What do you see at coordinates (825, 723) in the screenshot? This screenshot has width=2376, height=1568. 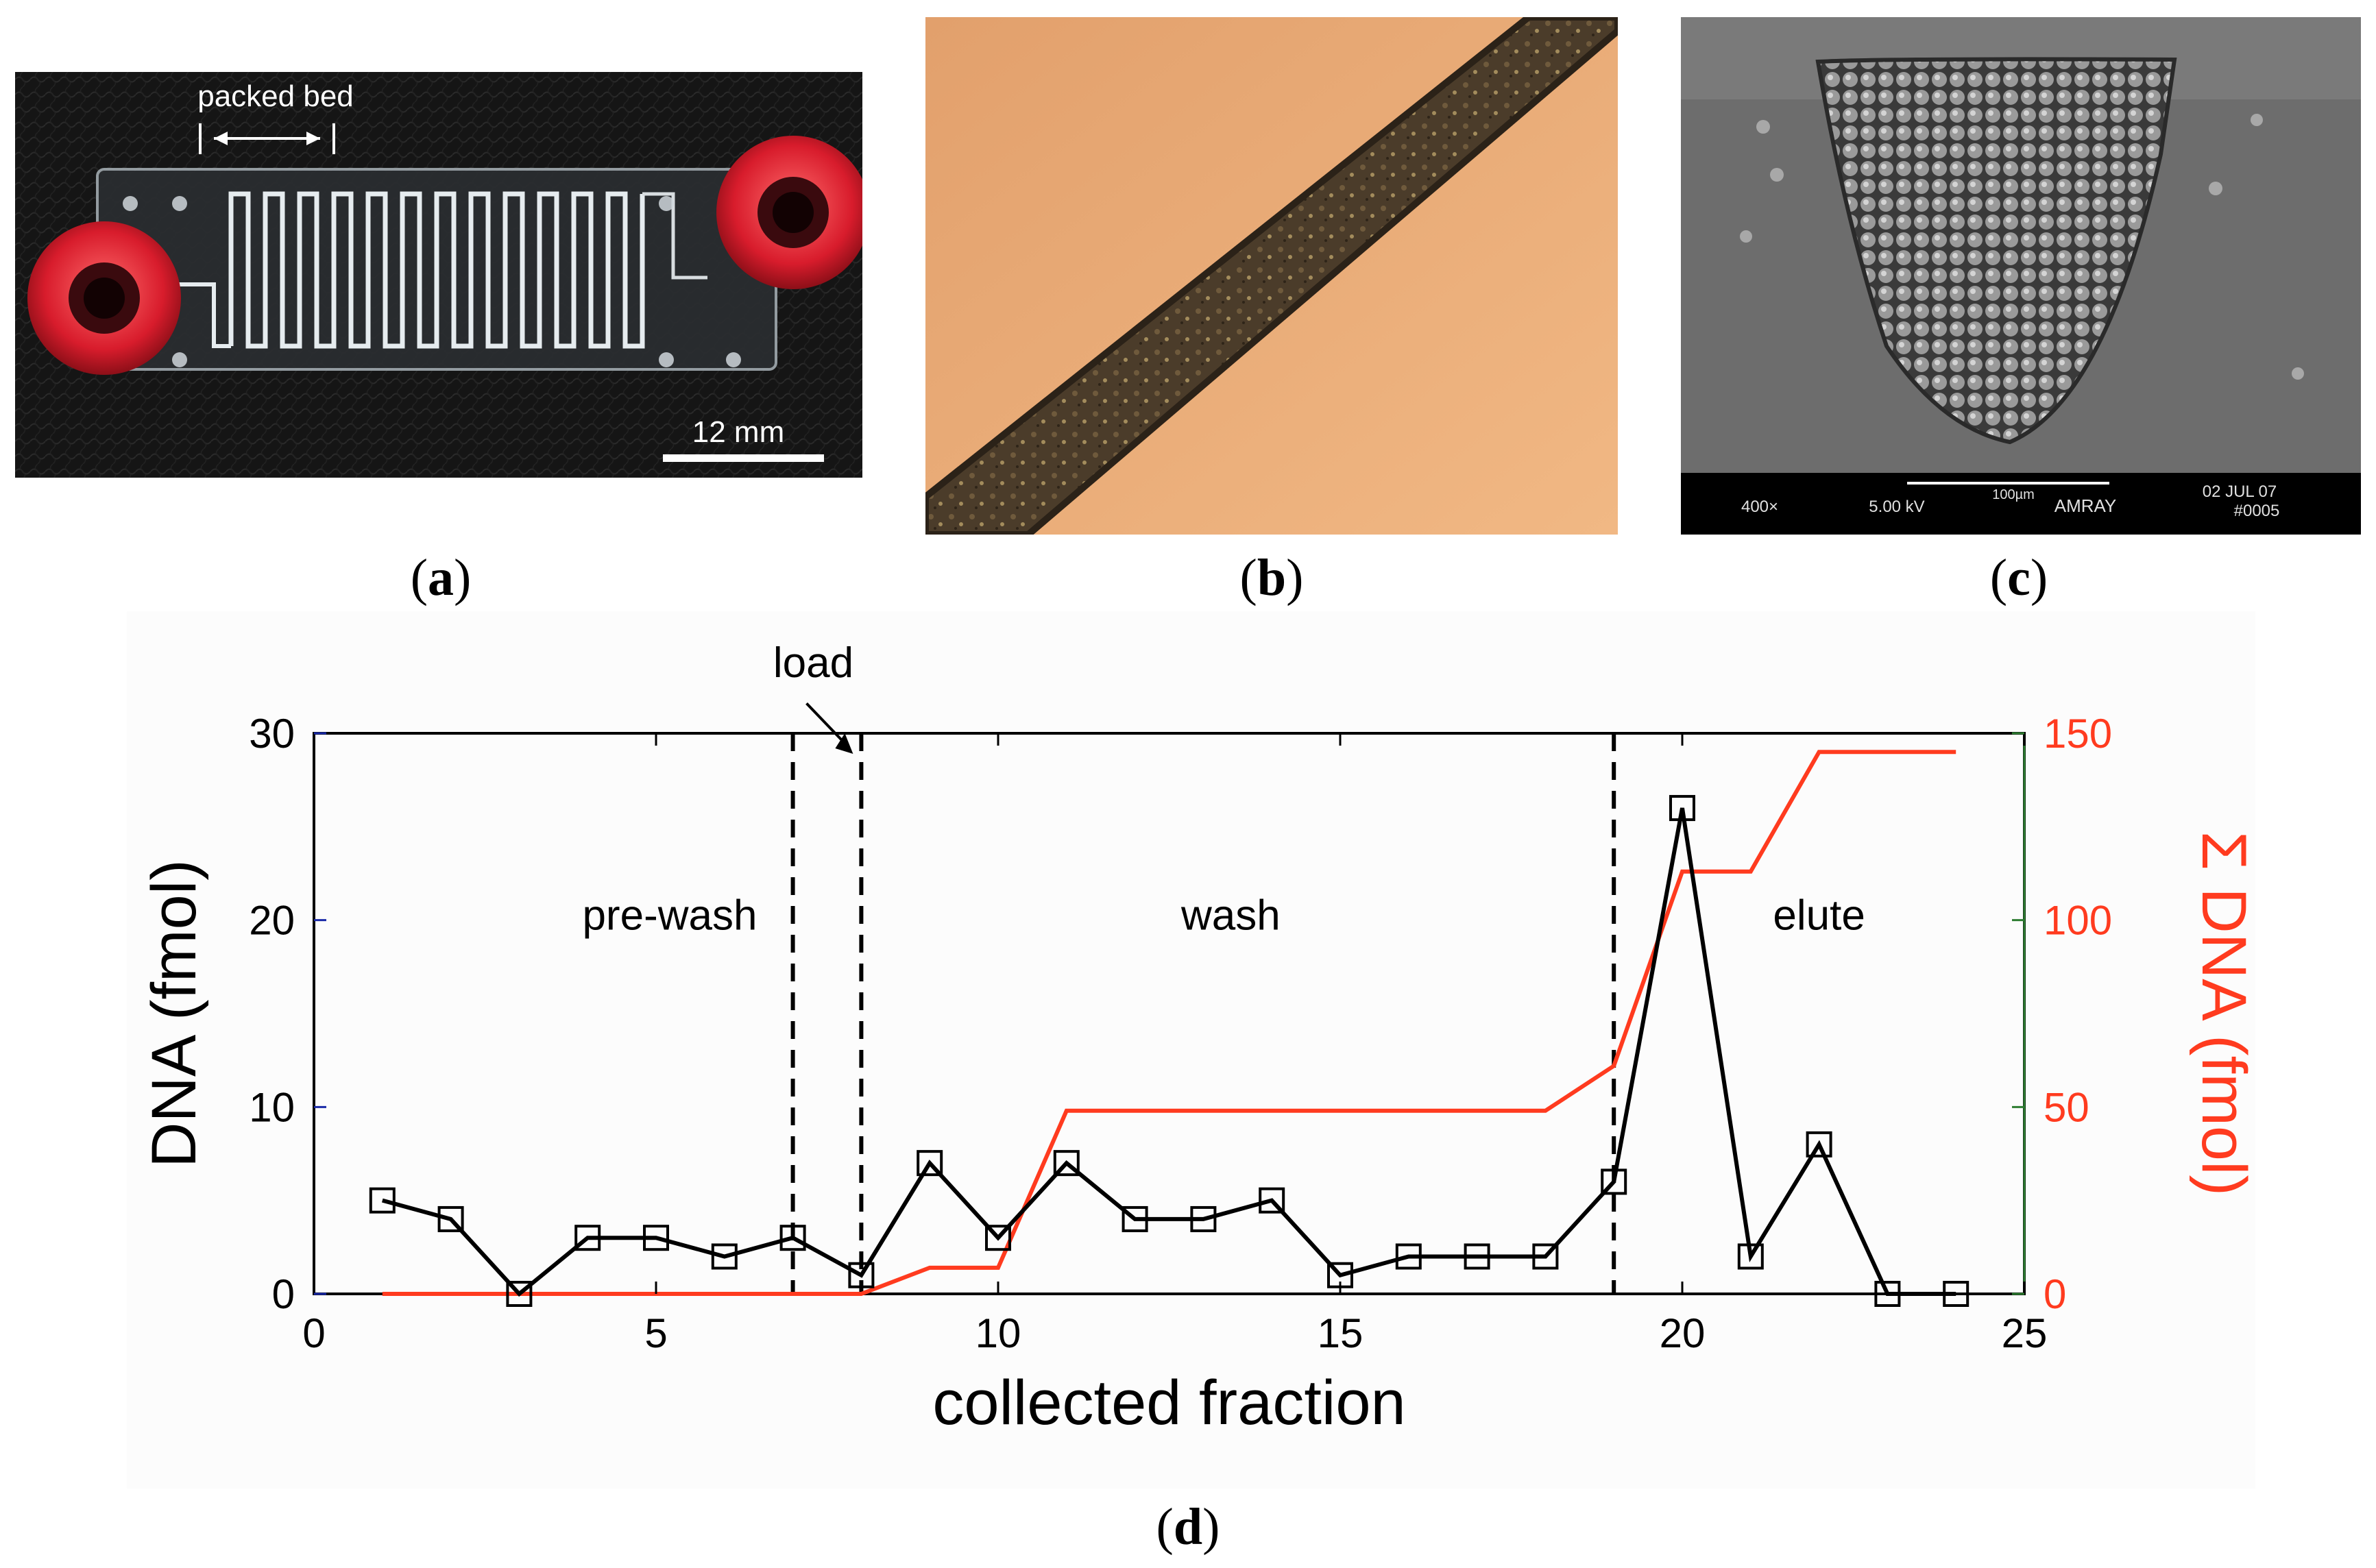 I see `load-arrow` at bounding box center [825, 723].